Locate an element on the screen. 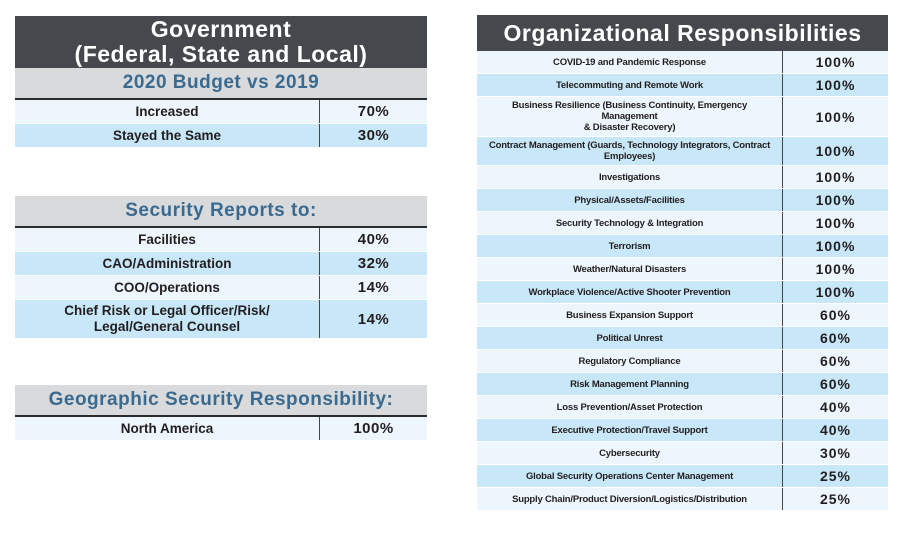 The height and width of the screenshot is (550, 900). row-label: COVID-19 and Pandemic Response is located at coordinates (629, 62).